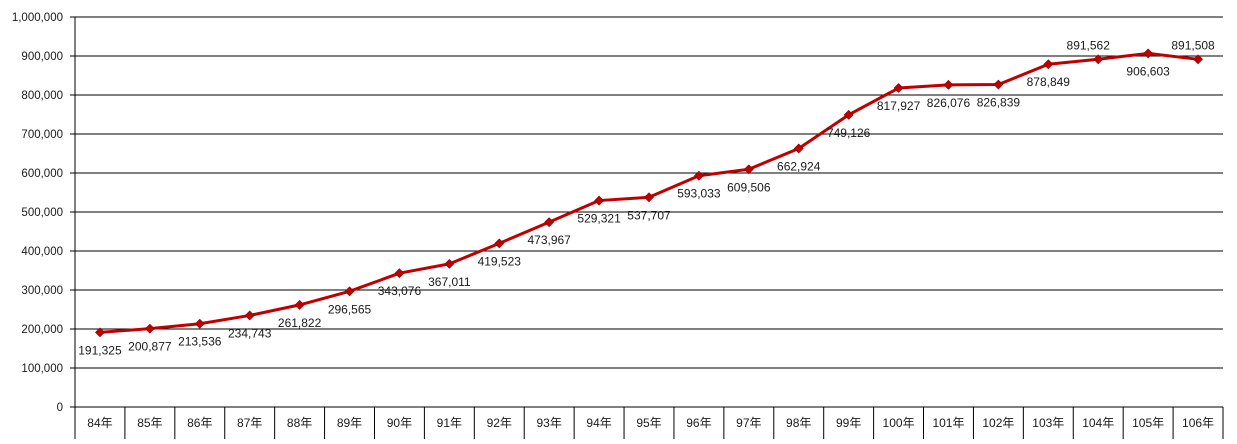  Describe the element at coordinates (42, 291) in the screenshot. I see `y-tick-label: 300,000` at that location.